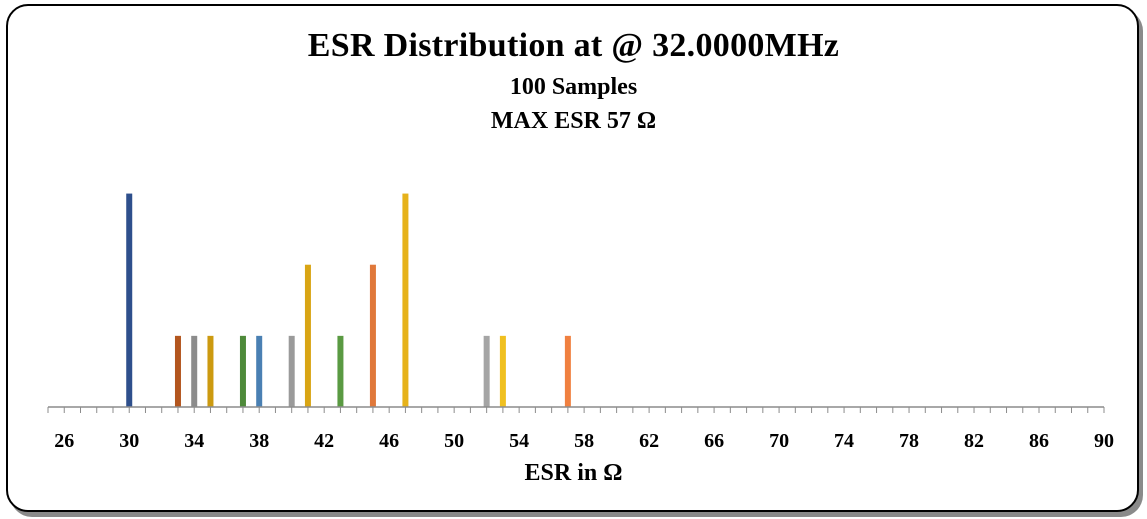 Image resolution: width=1147 pixels, height=519 pixels. I want to click on x-axis-title: ESR in Ω, so click(573, 473).